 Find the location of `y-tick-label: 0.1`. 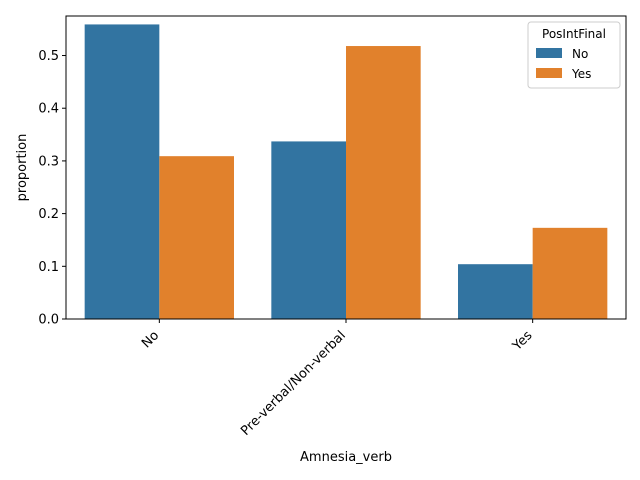

y-tick-label: 0.1 is located at coordinates (48, 267).